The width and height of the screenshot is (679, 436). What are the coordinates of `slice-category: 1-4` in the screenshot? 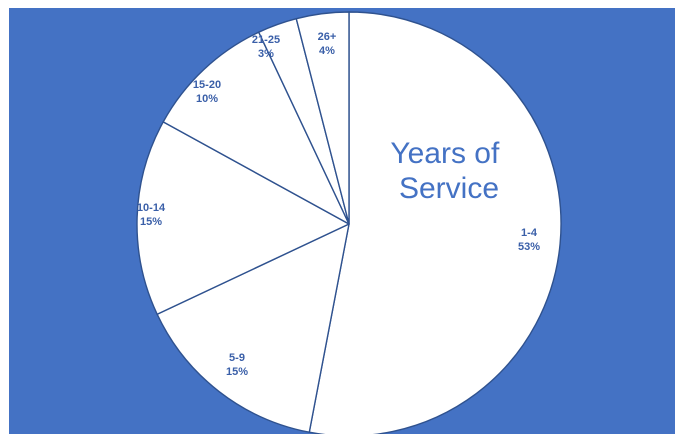 It's located at (529, 233).